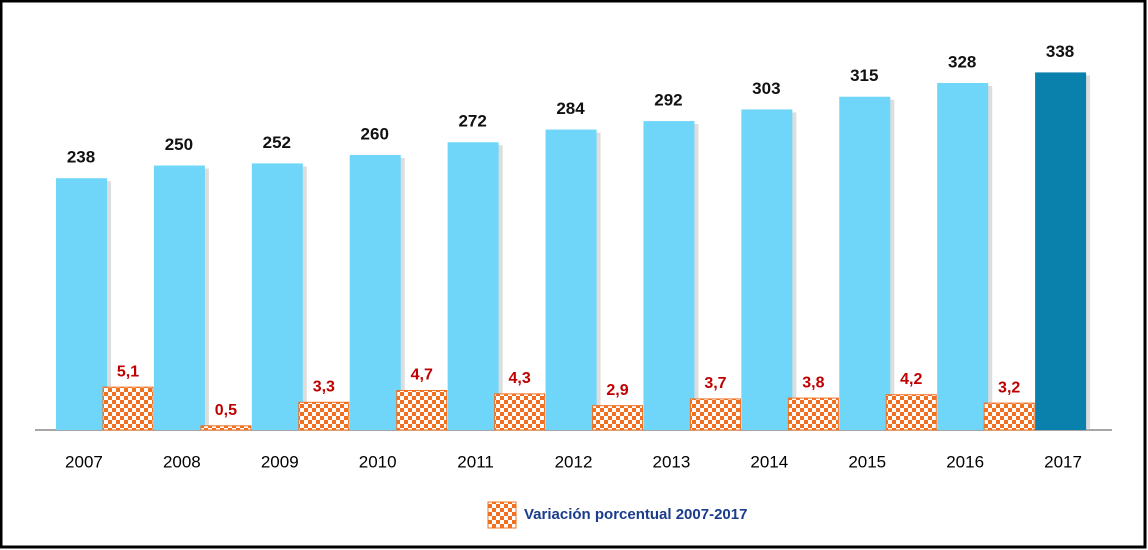 This screenshot has width=1148, height=550. What do you see at coordinates (475, 461) in the screenshot?
I see `x-tick-label: 2011` at bounding box center [475, 461].